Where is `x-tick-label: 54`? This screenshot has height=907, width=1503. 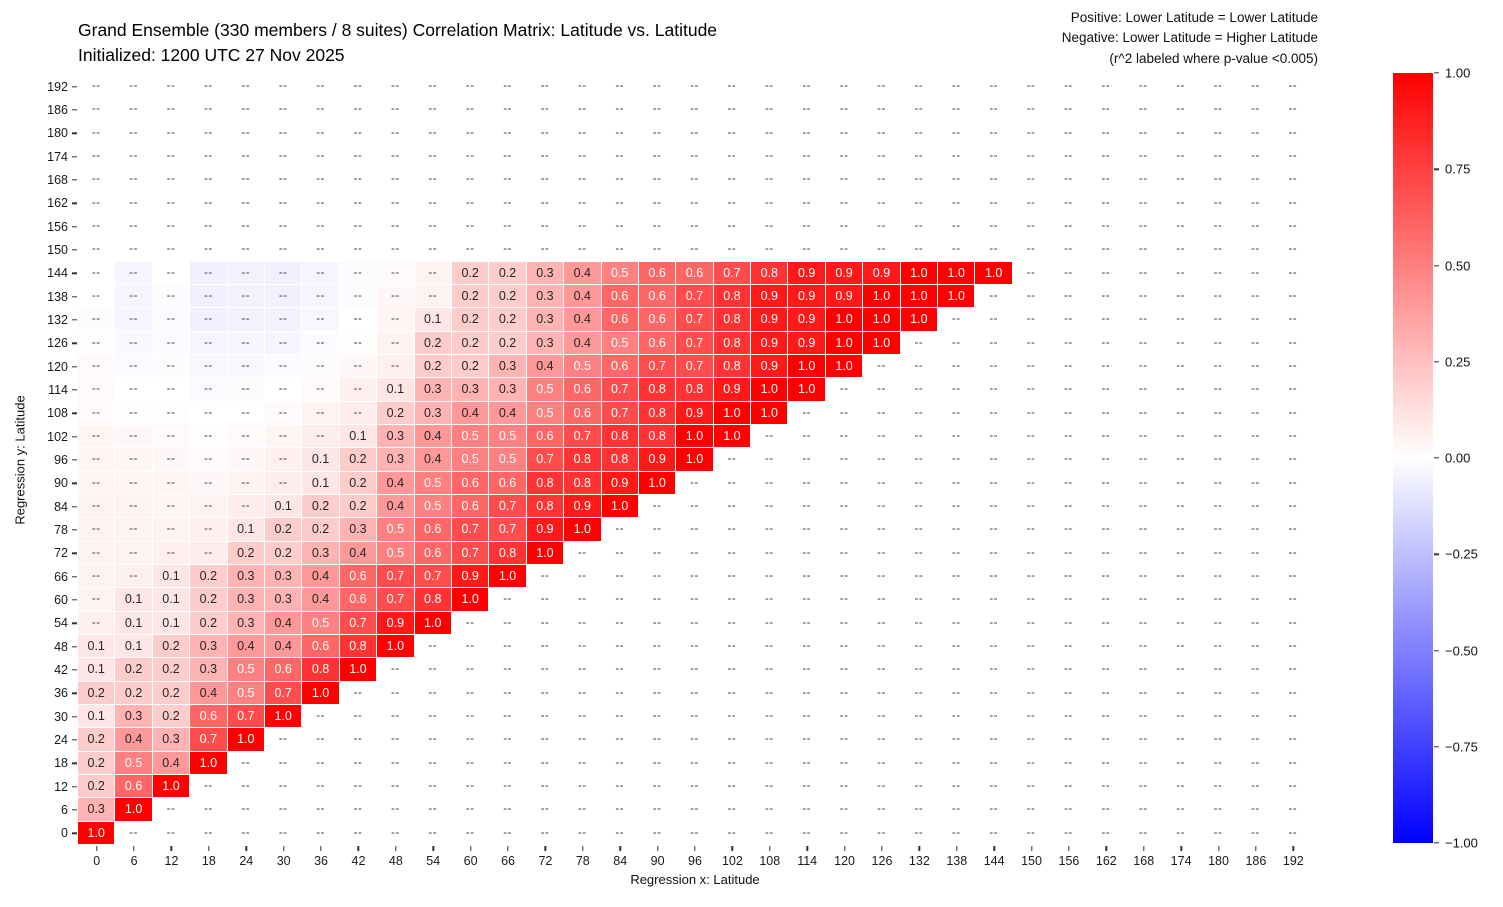 x-tick-label: 54 is located at coordinates (433, 861).